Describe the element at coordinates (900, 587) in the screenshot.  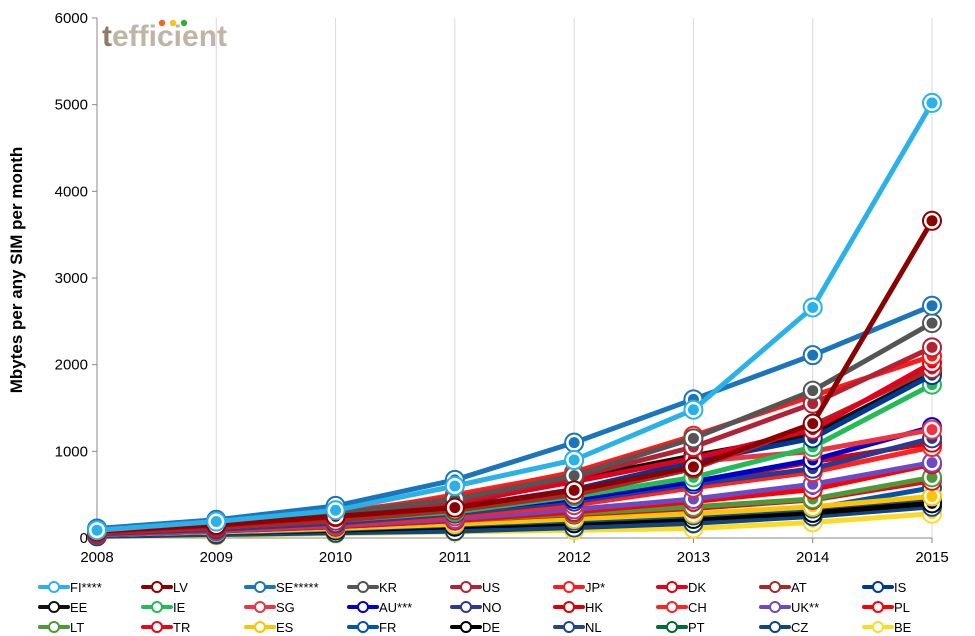
I see `legend-label: IS` at that location.